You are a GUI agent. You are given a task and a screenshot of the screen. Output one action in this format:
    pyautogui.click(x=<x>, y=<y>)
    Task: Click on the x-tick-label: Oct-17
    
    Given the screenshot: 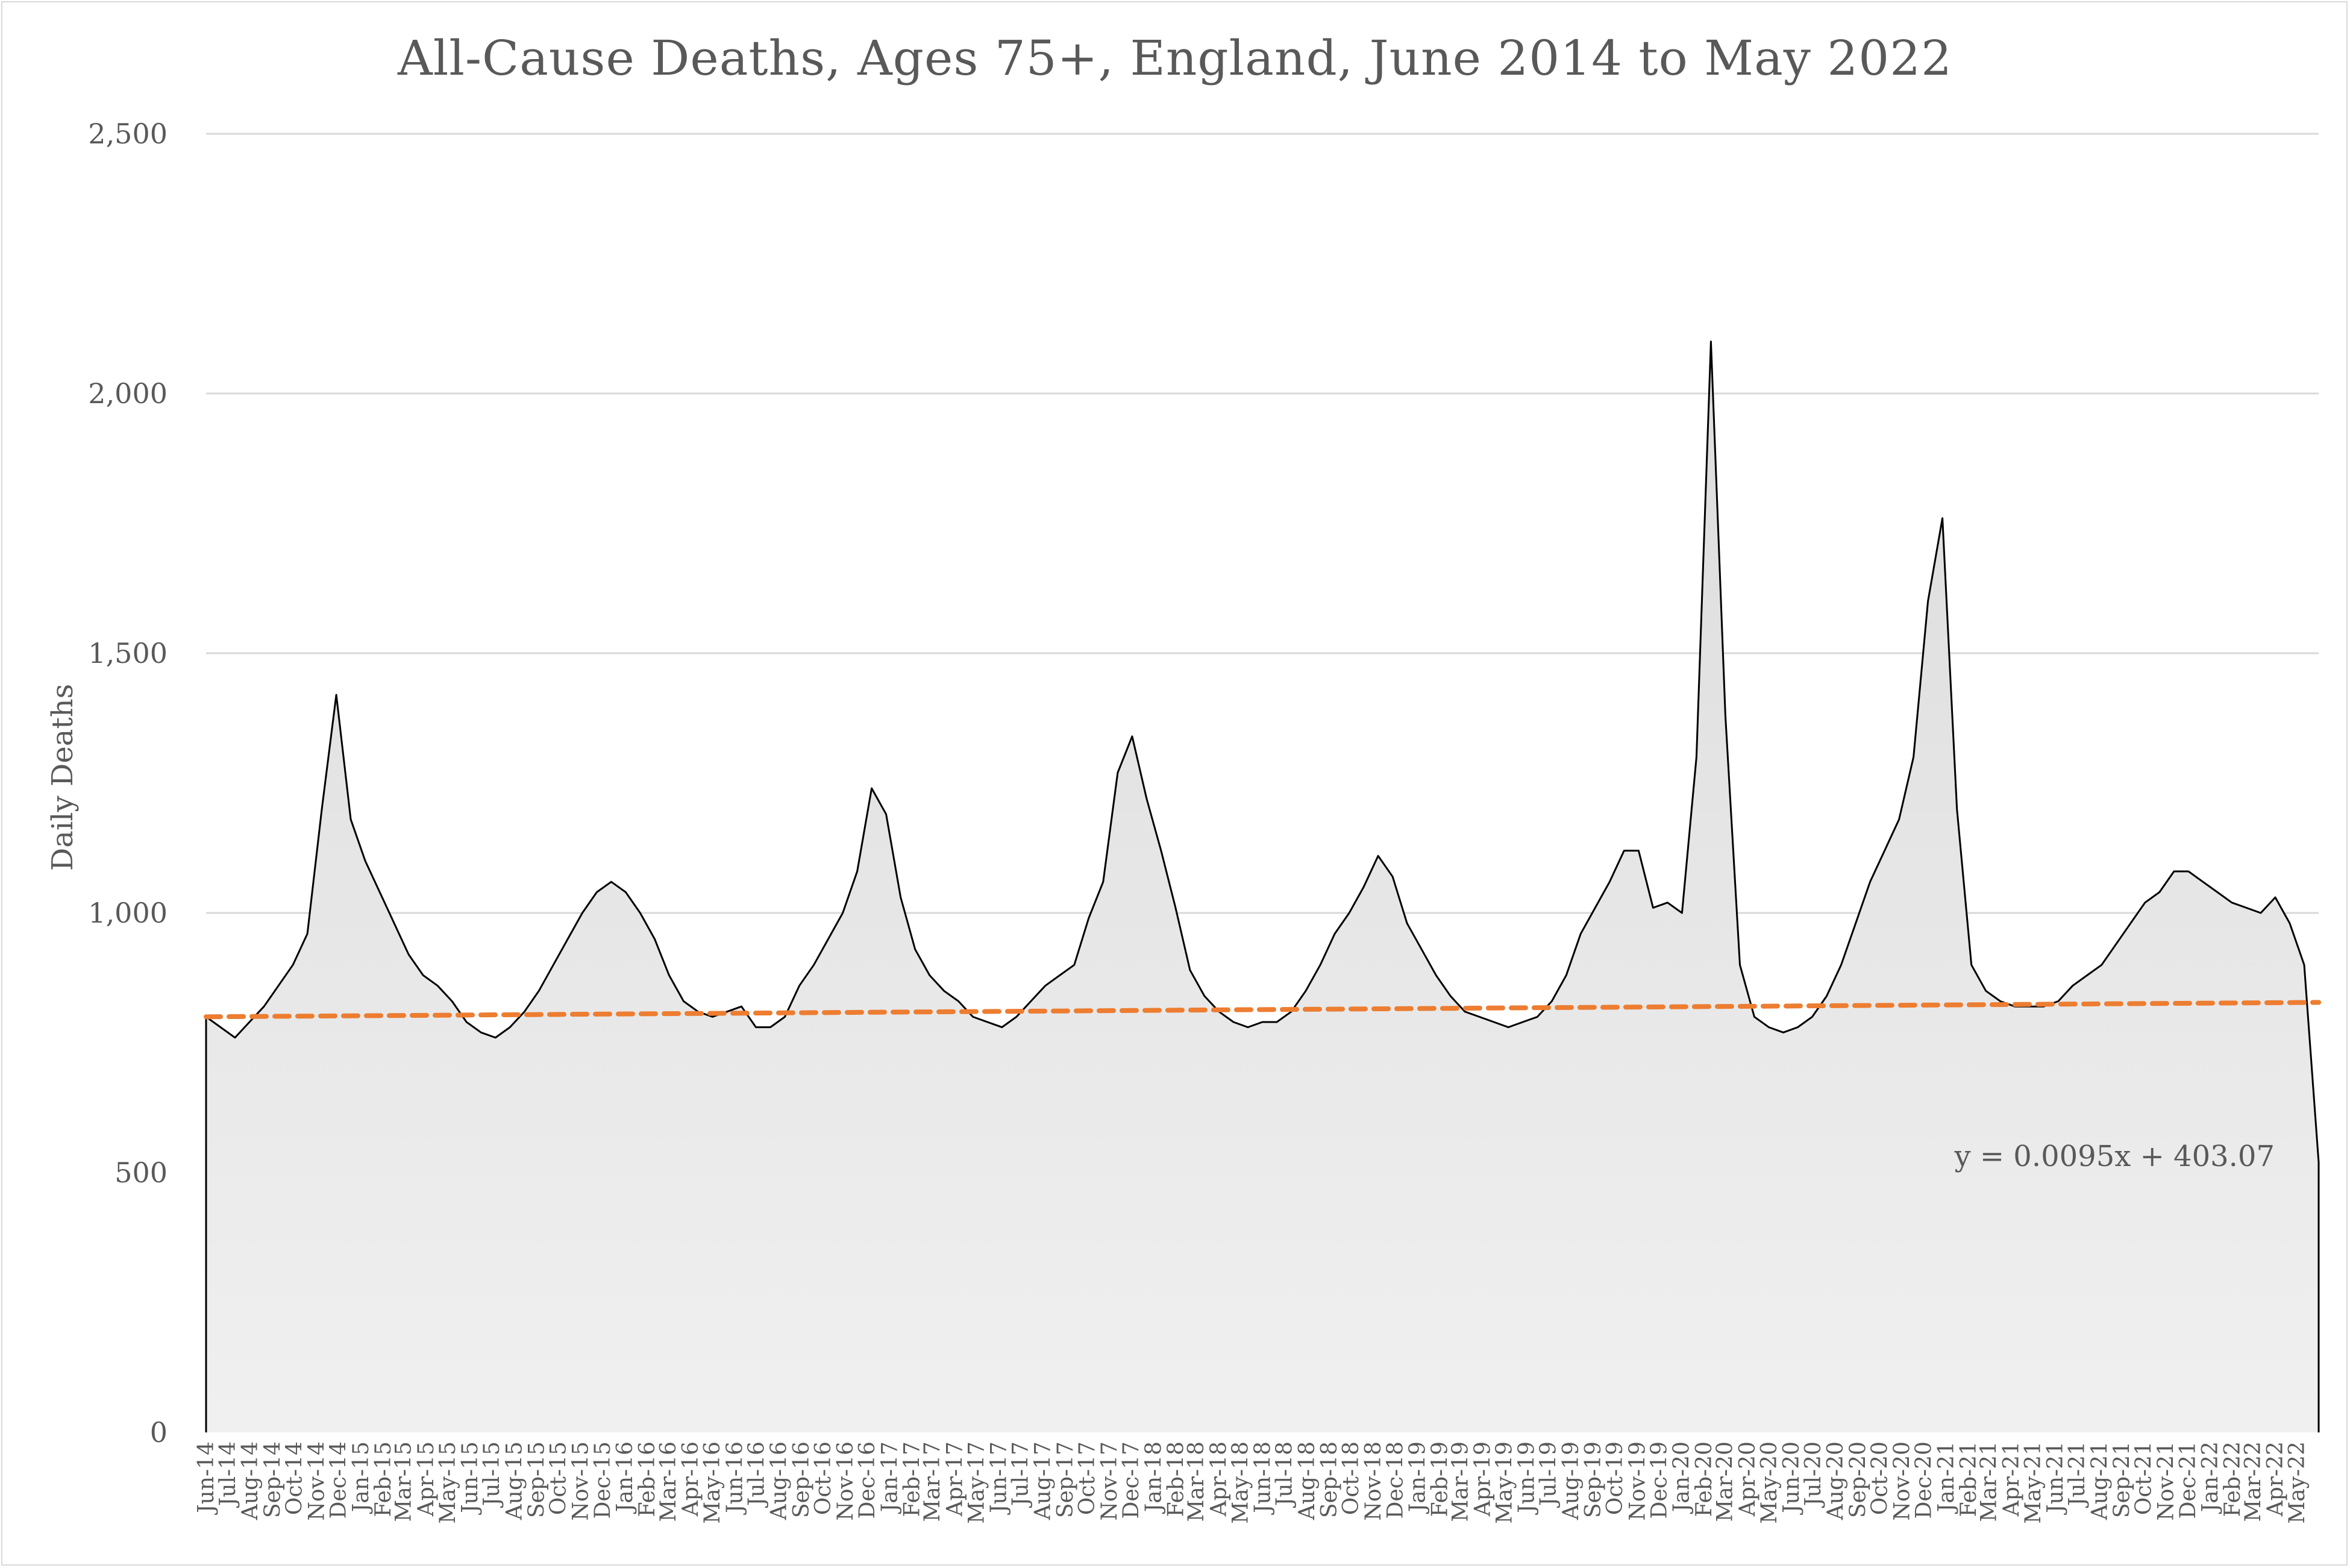 What is the action you would take?
    pyautogui.click(x=1087, y=1478)
    